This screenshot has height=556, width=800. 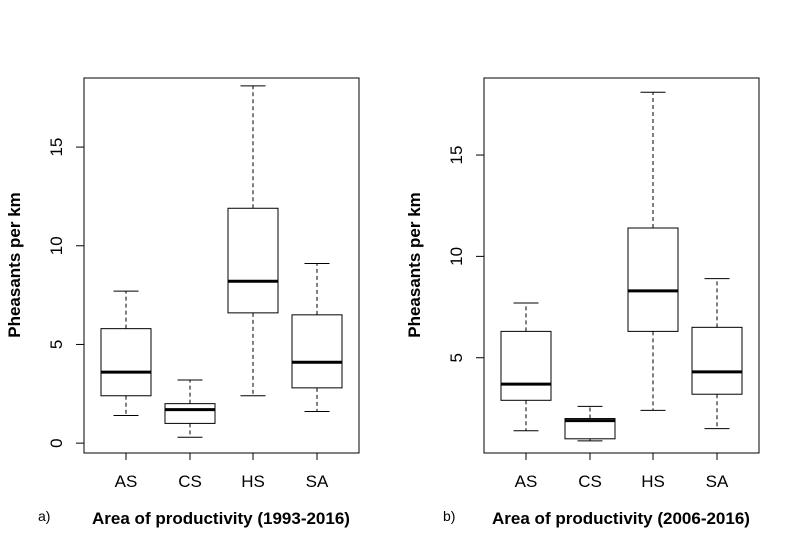 I want to click on panel-b-xlabel: Area of productivity (2006-2016), so click(x=621, y=518).